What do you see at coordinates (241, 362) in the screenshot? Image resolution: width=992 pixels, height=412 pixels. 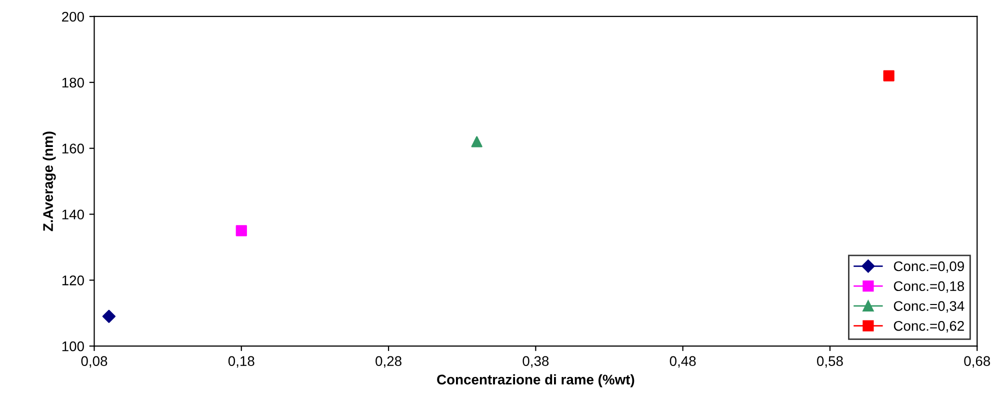 I see `x-tick-label: 0,18` at bounding box center [241, 362].